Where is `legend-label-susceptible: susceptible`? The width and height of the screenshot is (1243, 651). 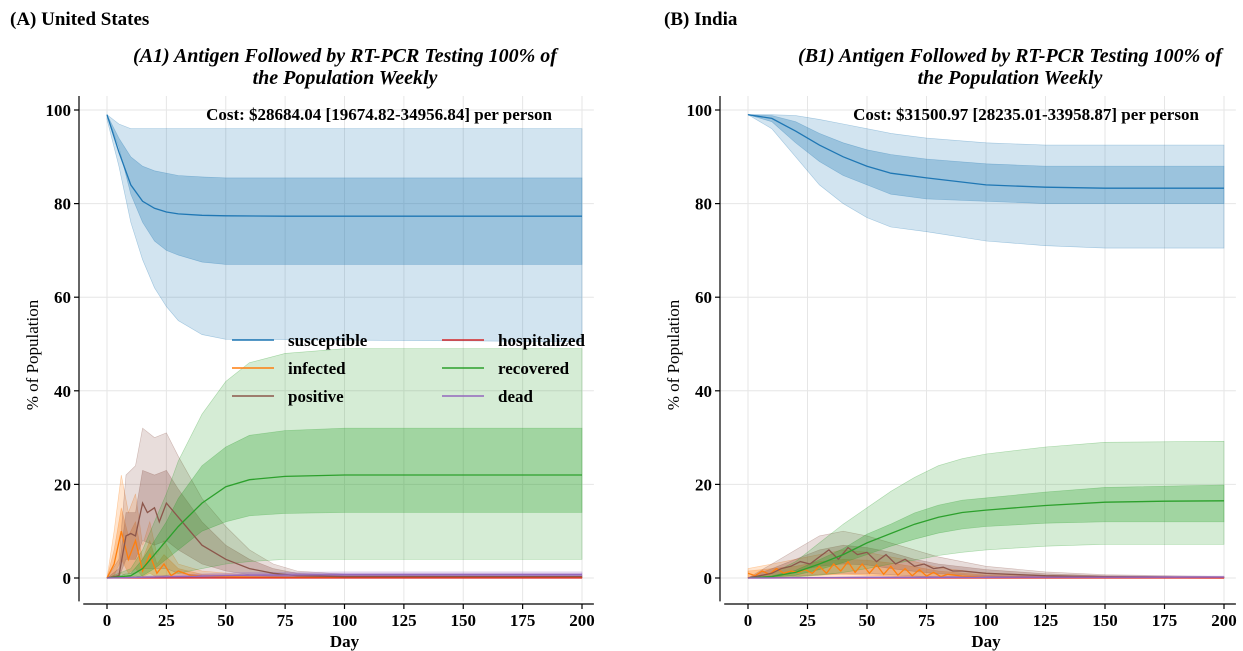
legend-label-susceptible: susceptible is located at coordinates (328, 340).